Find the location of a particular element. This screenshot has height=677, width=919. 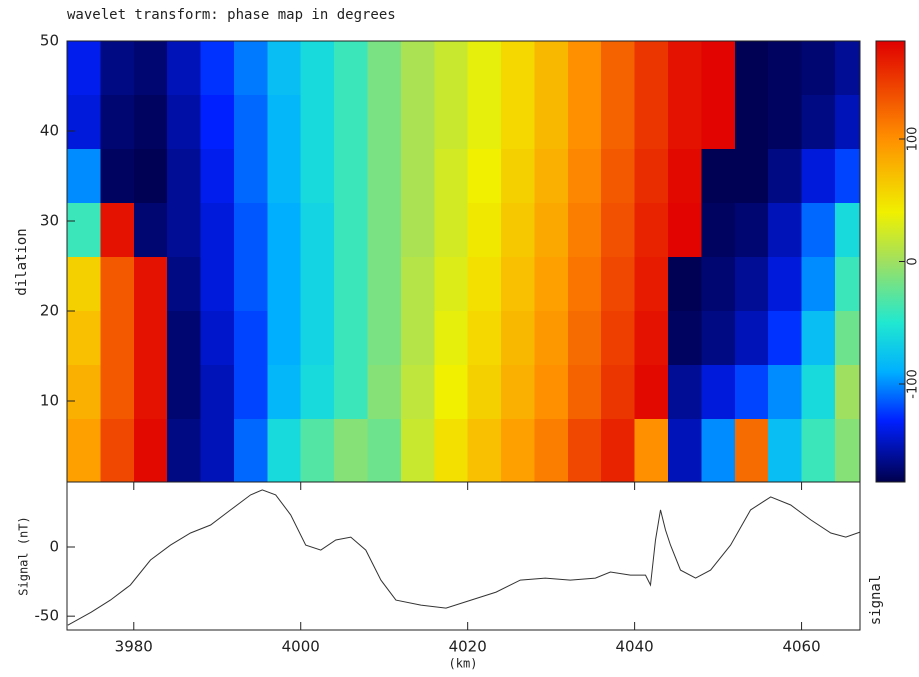

y-tick-label: 30 is located at coordinates (49, 221).